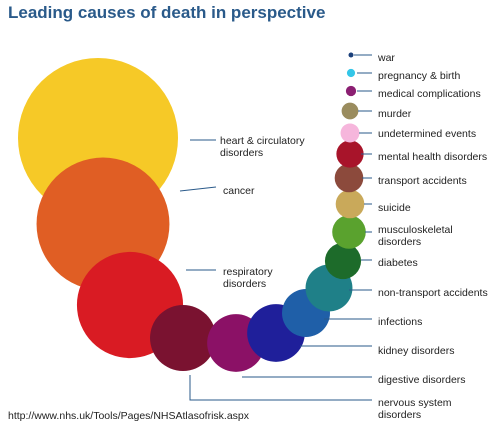 The image size is (503, 431). What do you see at coordinates (280, 388) in the screenshot?
I see `leader-line-nervous-system-disorders` at bounding box center [280, 388].